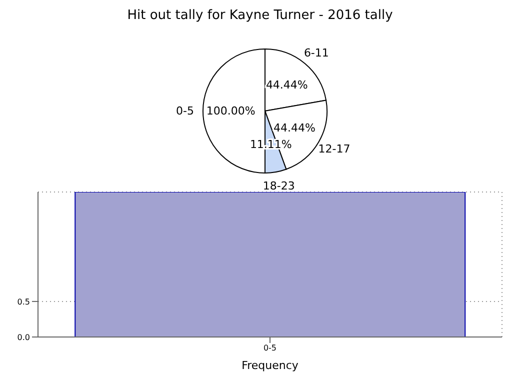  Describe the element at coordinates (270, 365) in the screenshot. I see `x-axis-title: Frequency` at that location.